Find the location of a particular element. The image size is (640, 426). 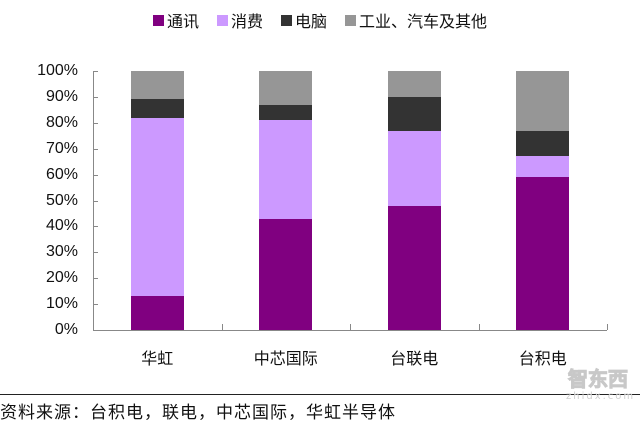

legend-item: 消费 is located at coordinates (239, 20).